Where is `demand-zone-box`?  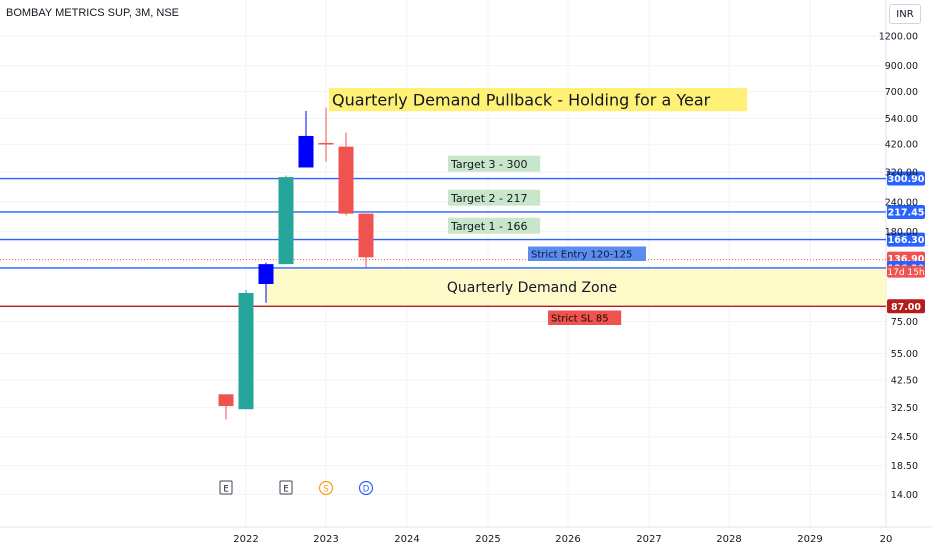
demand-zone-box is located at coordinates (576, 287).